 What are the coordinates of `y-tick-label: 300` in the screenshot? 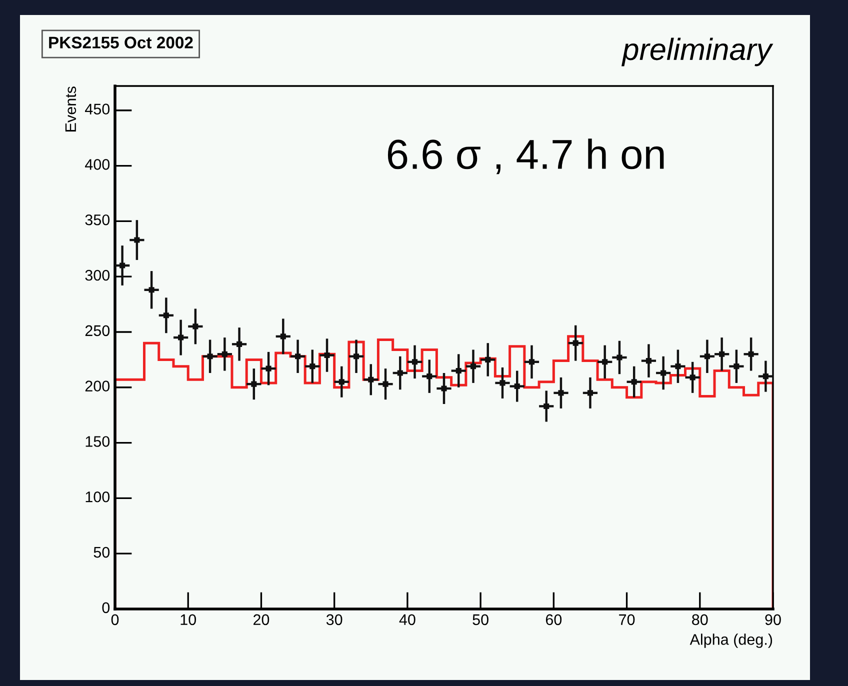 It's located at (97, 275).